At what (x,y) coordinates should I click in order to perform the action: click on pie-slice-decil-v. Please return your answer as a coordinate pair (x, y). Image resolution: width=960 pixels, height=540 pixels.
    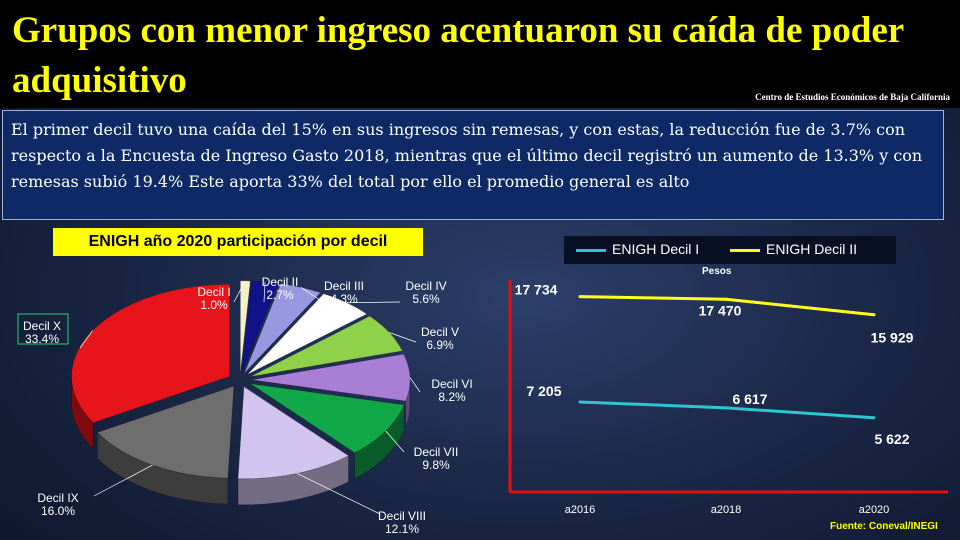
    Looking at the image, I should click on (326, 346).